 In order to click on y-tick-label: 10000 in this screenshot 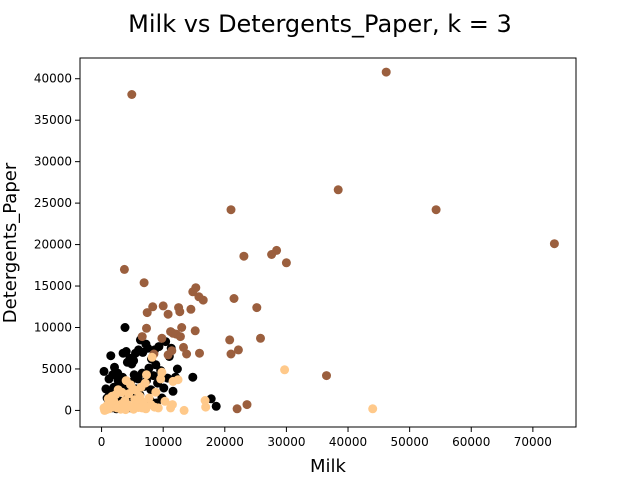, I will do `click(53, 327)`.